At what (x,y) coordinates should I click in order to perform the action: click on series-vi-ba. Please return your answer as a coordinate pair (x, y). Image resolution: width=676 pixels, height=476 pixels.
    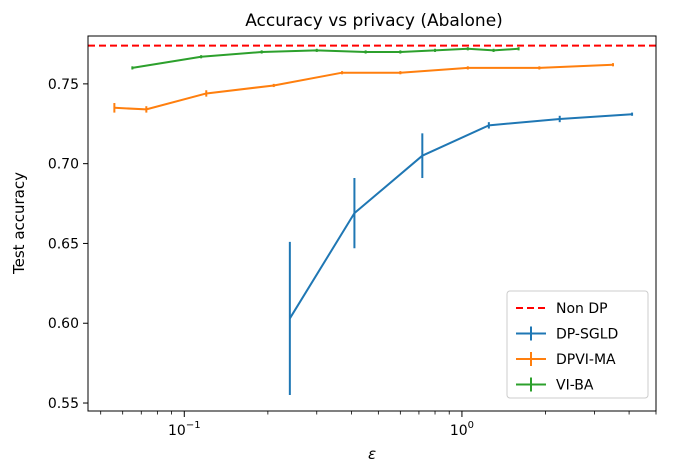
    Looking at the image, I should click on (325, 58).